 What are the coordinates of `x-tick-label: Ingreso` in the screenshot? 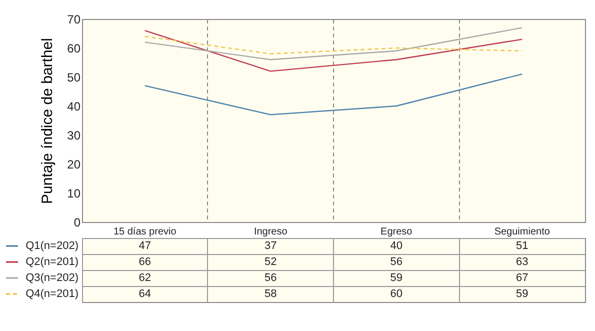 It's located at (271, 232).